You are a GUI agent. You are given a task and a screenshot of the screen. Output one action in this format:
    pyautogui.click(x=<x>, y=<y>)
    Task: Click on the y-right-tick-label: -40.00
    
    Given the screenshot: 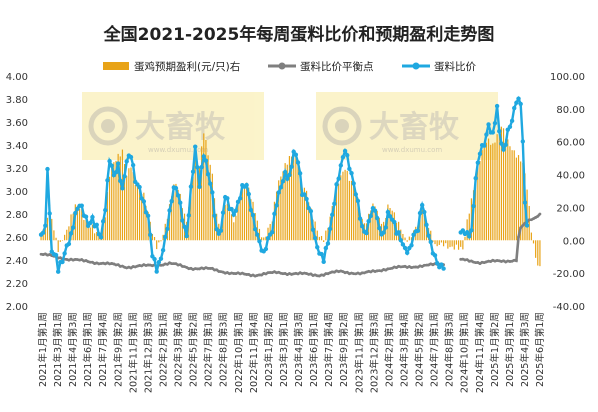 What is the action you would take?
    pyautogui.click(x=569, y=307)
    